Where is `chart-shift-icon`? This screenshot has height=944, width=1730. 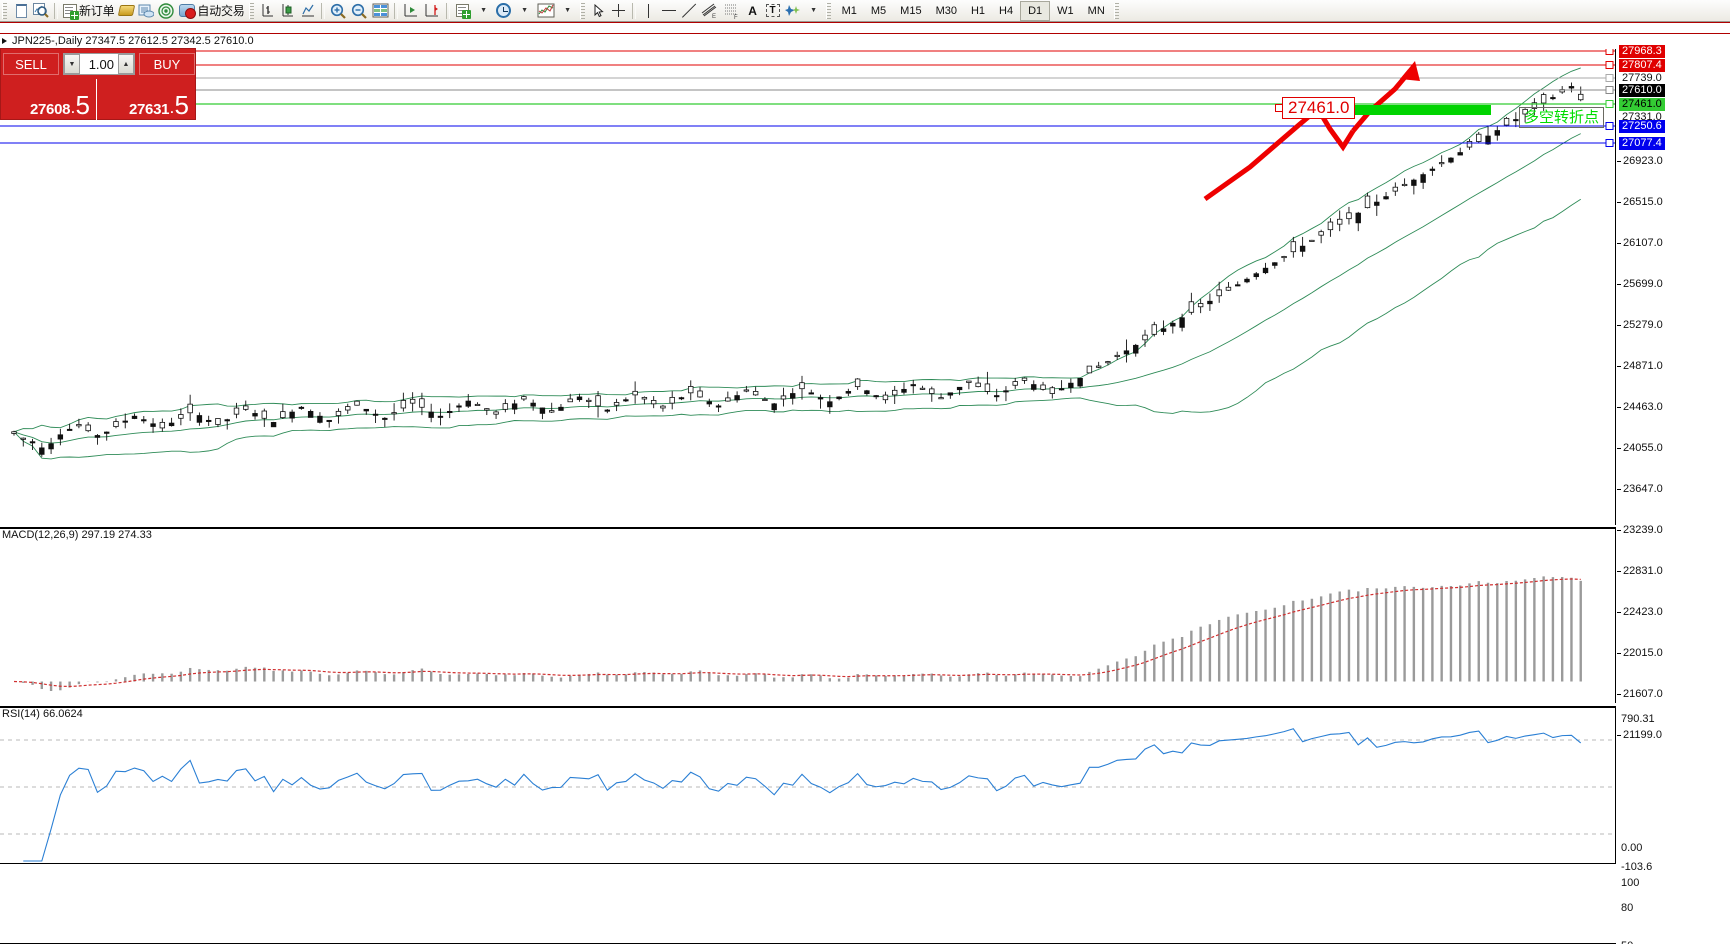 chart-shift-icon is located at coordinates (432, 11).